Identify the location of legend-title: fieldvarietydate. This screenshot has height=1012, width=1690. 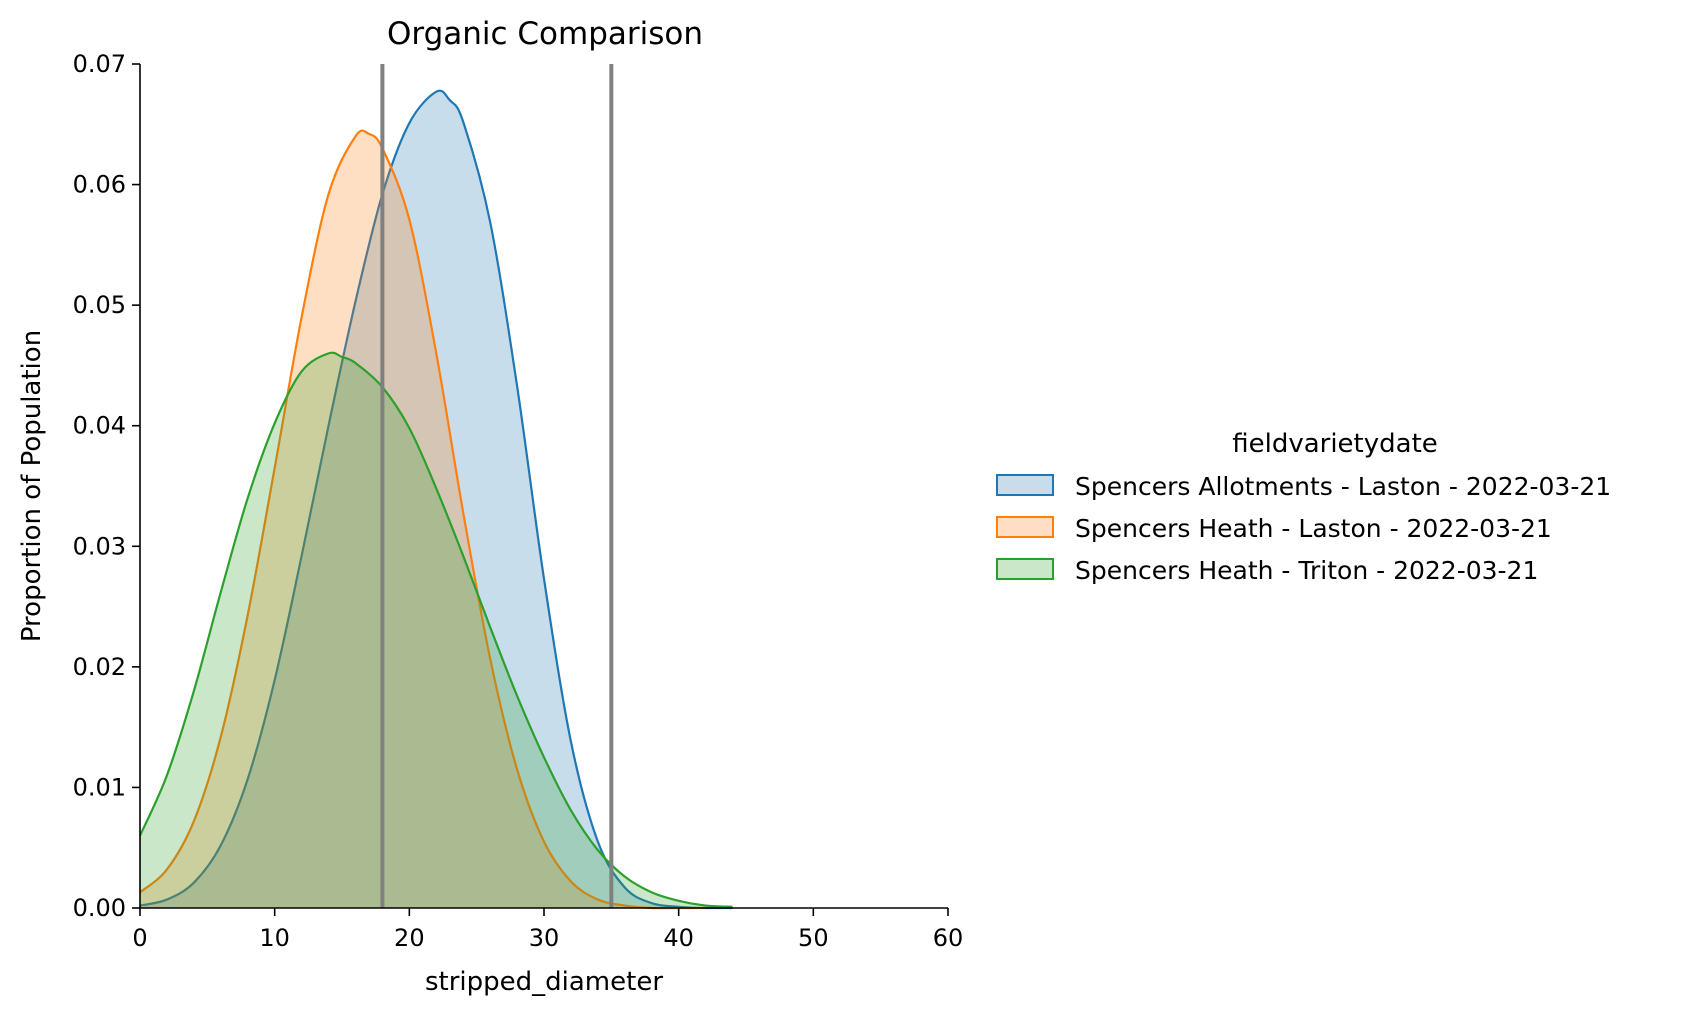
(1335, 444).